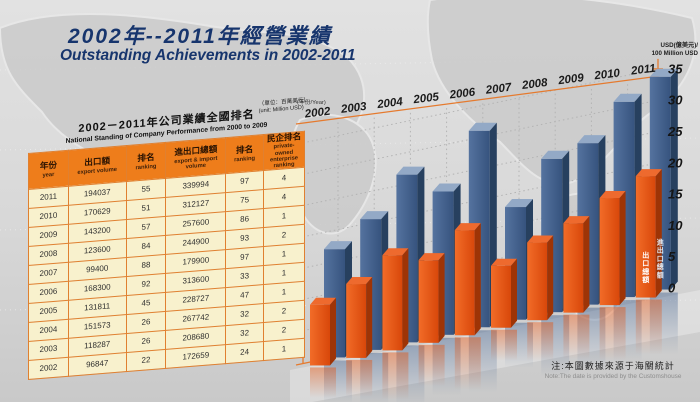 The image size is (700, 402). What do you see at coordinates (462, 93) in the screenshot?
I see `year-label: 2006` at bounding box center [462, 93].